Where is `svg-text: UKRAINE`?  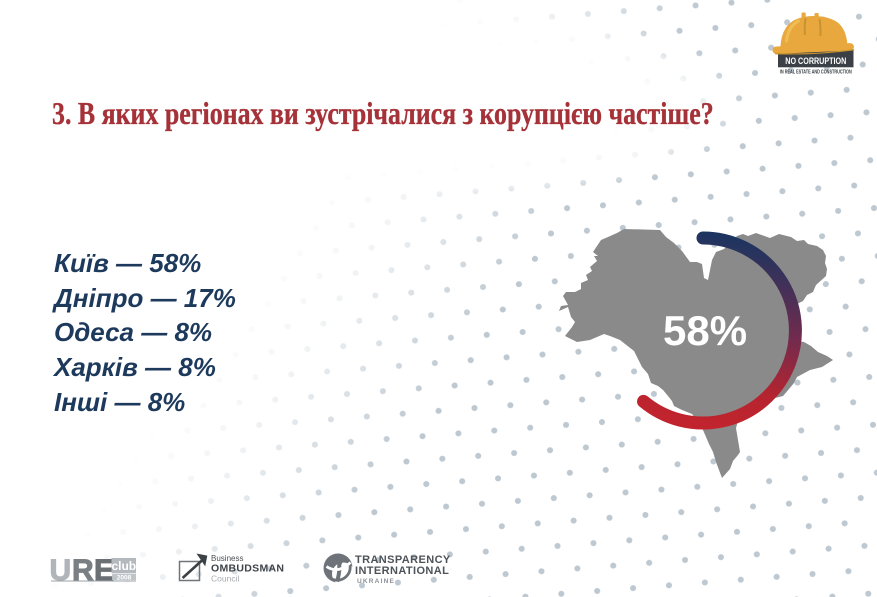
svg-text: UKRAINE is located at coordinates (376, 581).